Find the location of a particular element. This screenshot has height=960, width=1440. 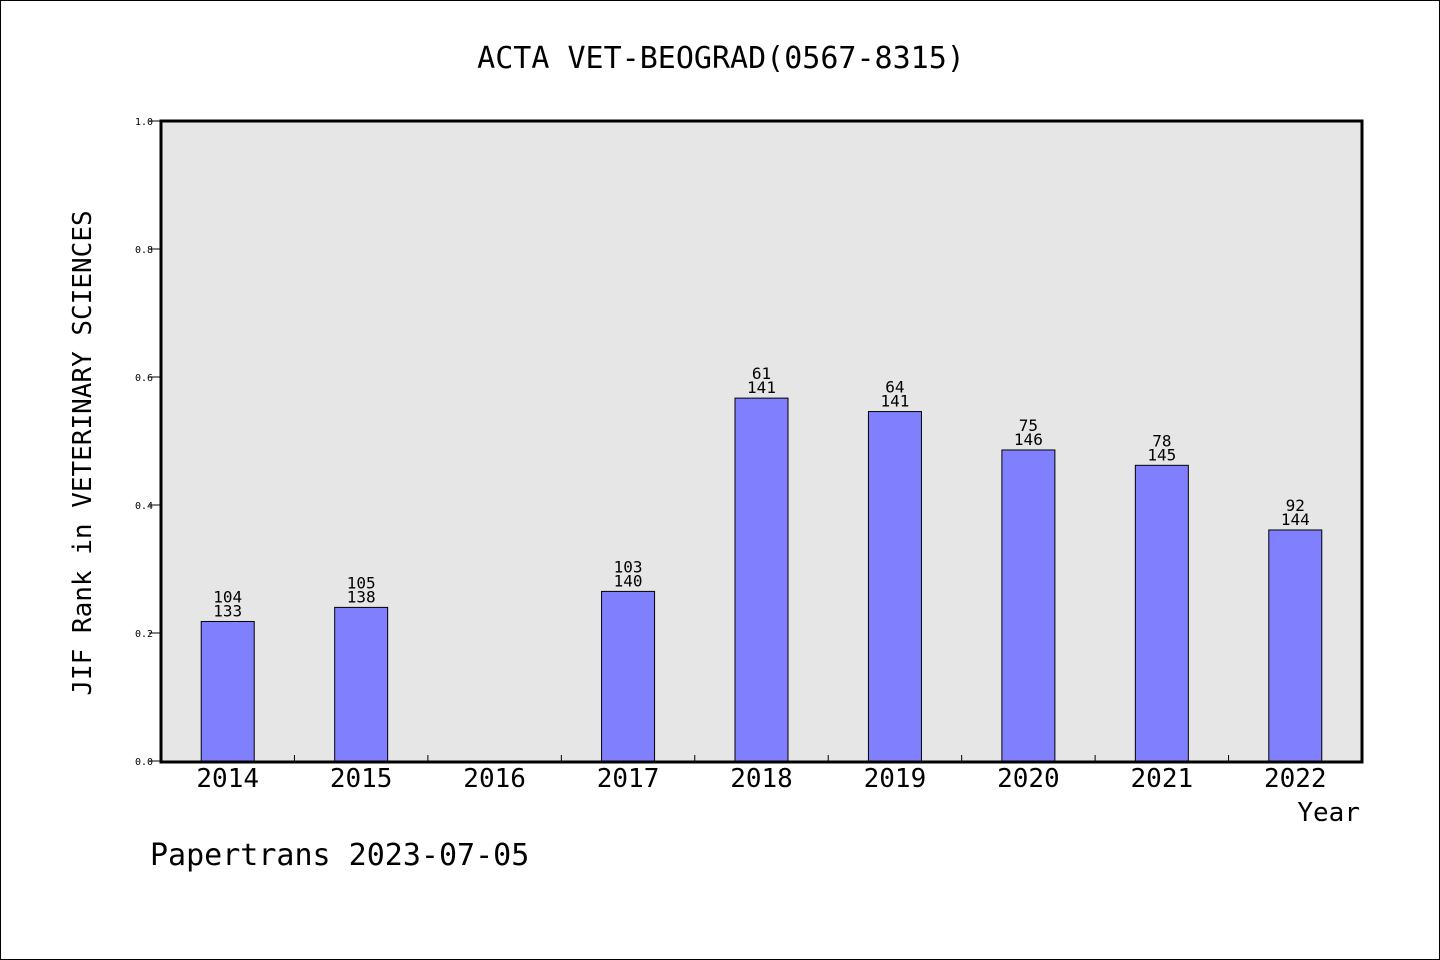

bar-rank-label: 104 is located at coordinates (227, 596).